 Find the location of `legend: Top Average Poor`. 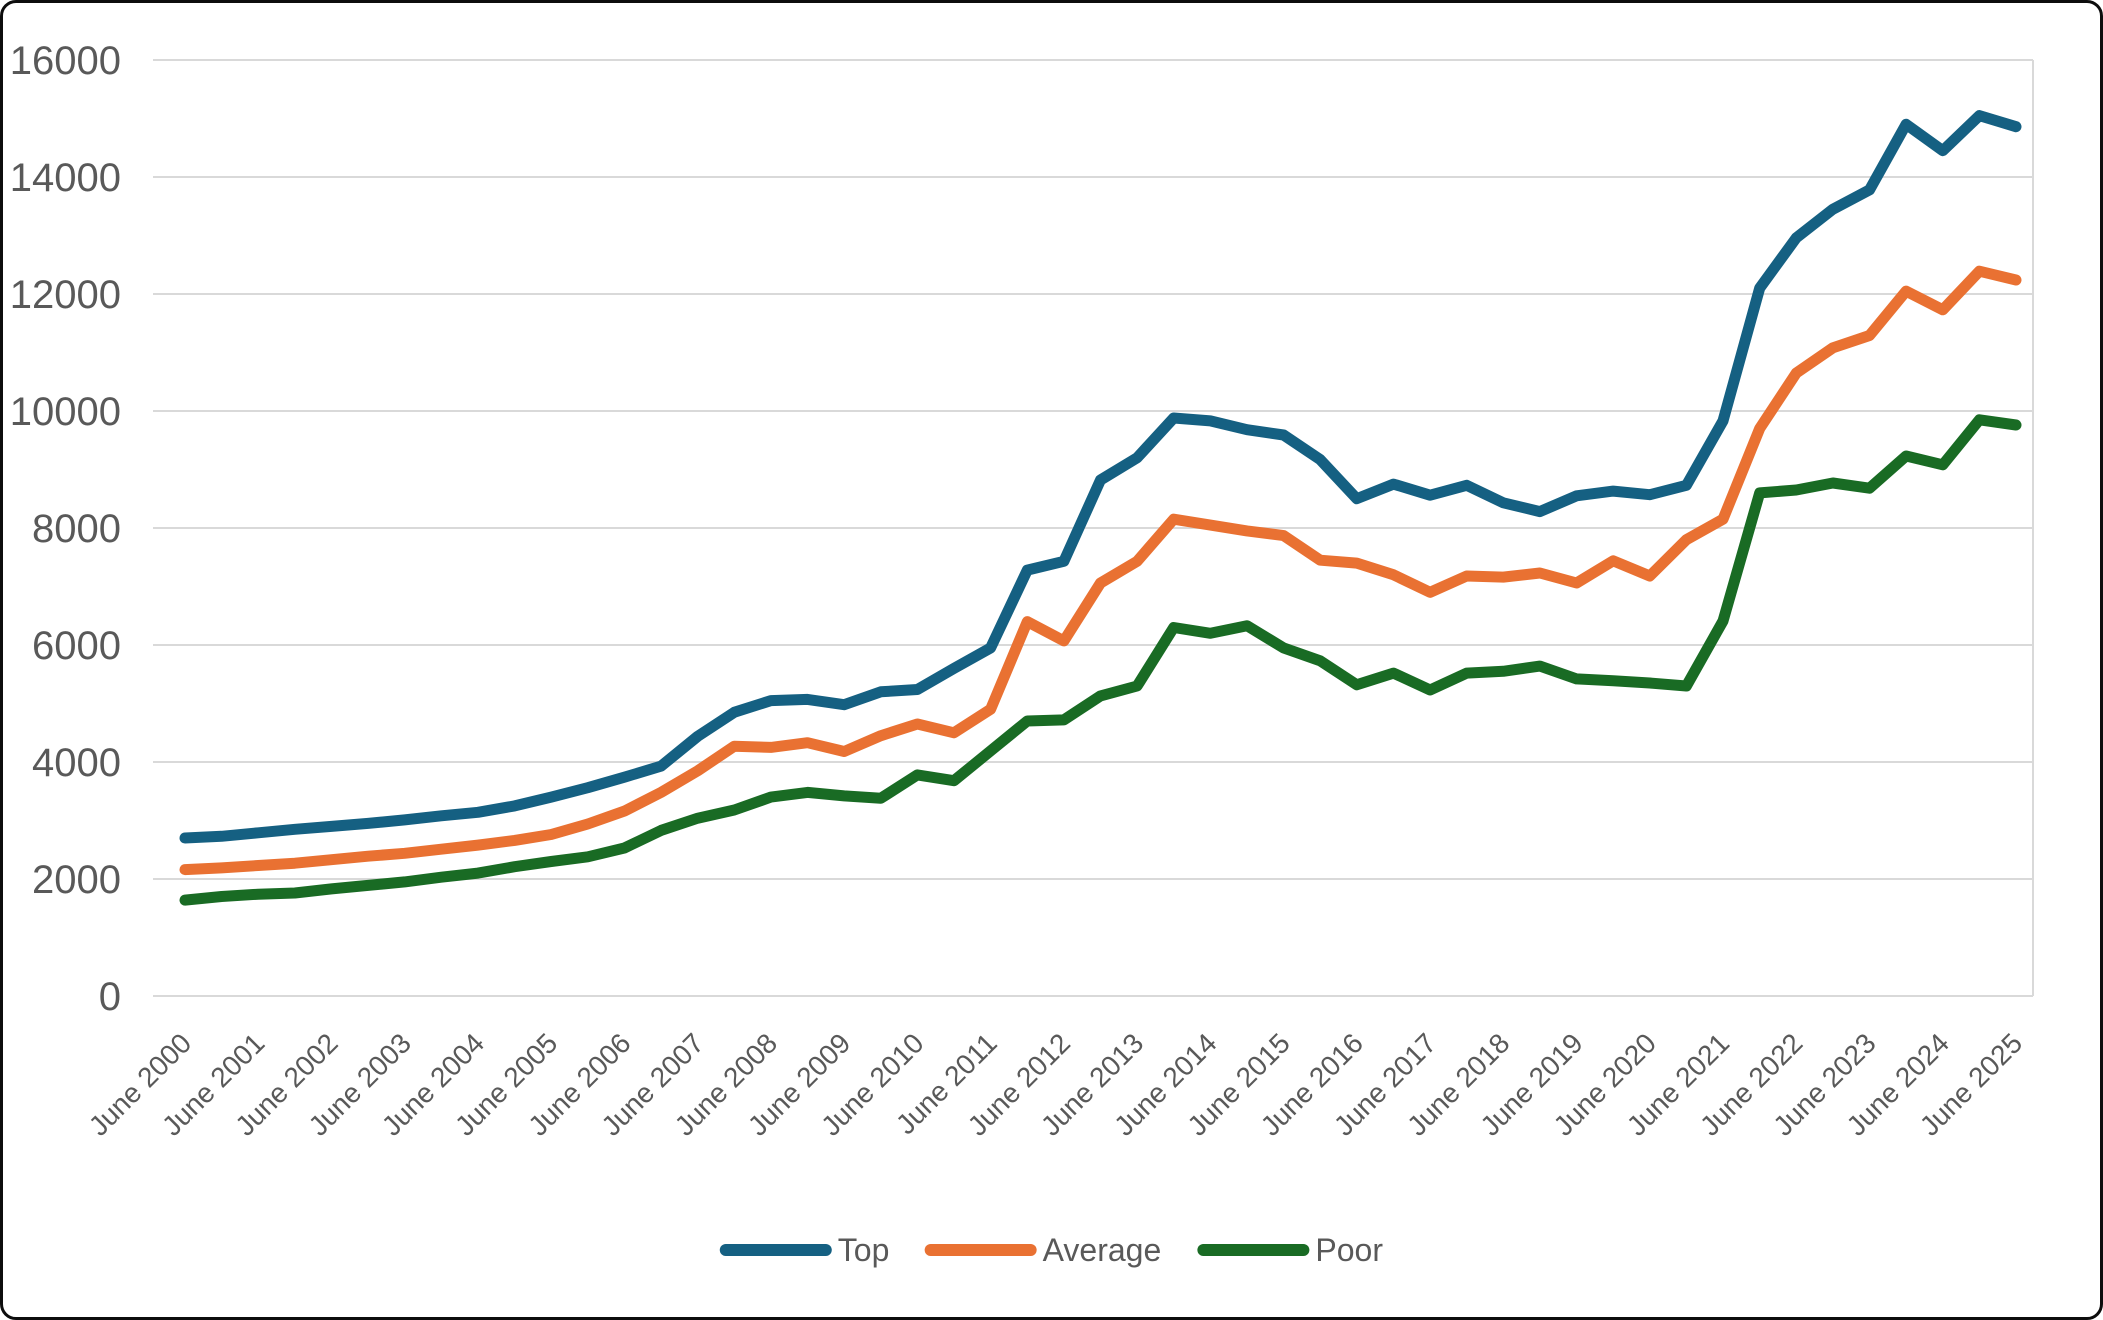

legend: Top Average Poor is located at coordinates (1051, 1250).